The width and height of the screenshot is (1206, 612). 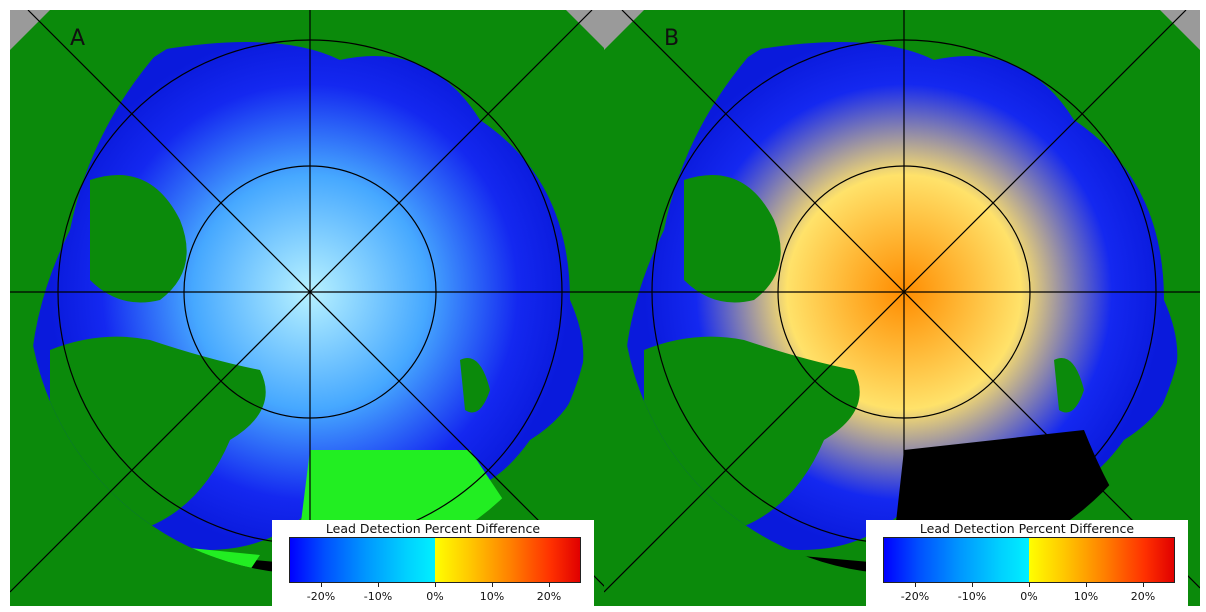 I want to click on panel-label: A, so click(x=78, y=38).